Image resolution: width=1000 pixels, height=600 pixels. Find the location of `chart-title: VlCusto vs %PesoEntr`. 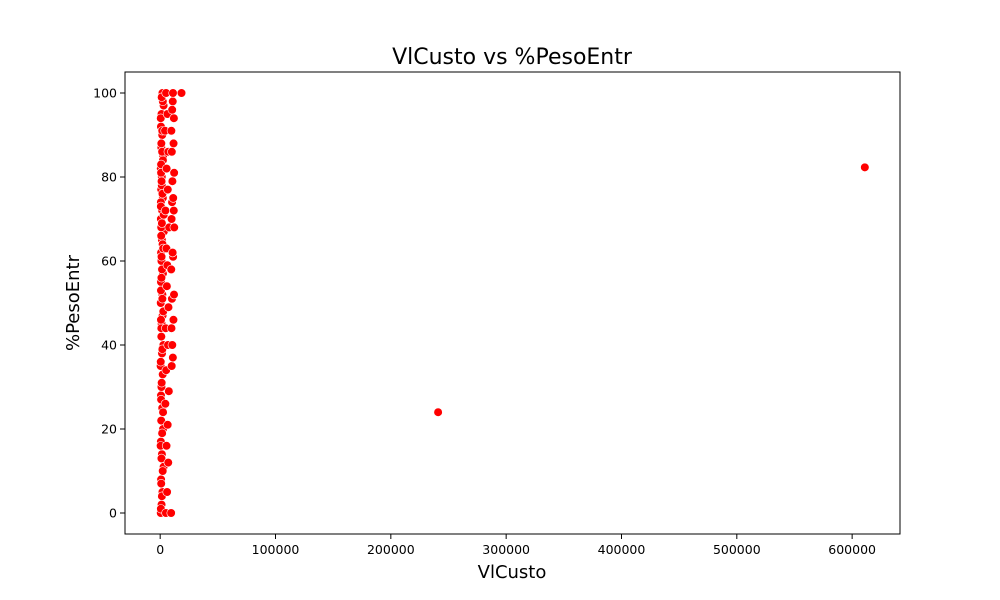

chart-title: VlCusto vs %PesoEntr is located at coordinates (512, 57).